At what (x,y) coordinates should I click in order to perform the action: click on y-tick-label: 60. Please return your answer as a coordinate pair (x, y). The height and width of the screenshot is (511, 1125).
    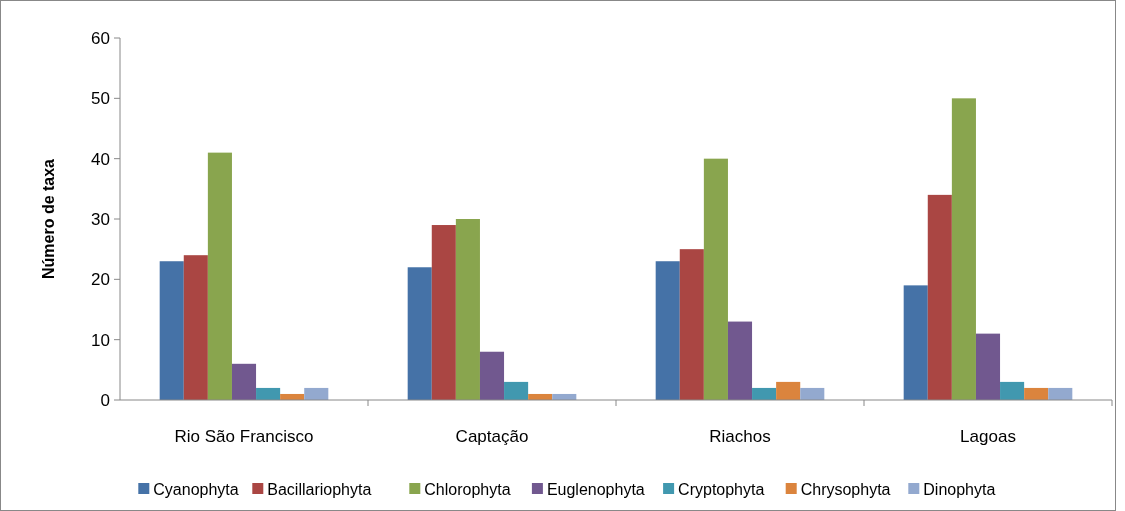
    Looking at the image, I should click on (100, 38).